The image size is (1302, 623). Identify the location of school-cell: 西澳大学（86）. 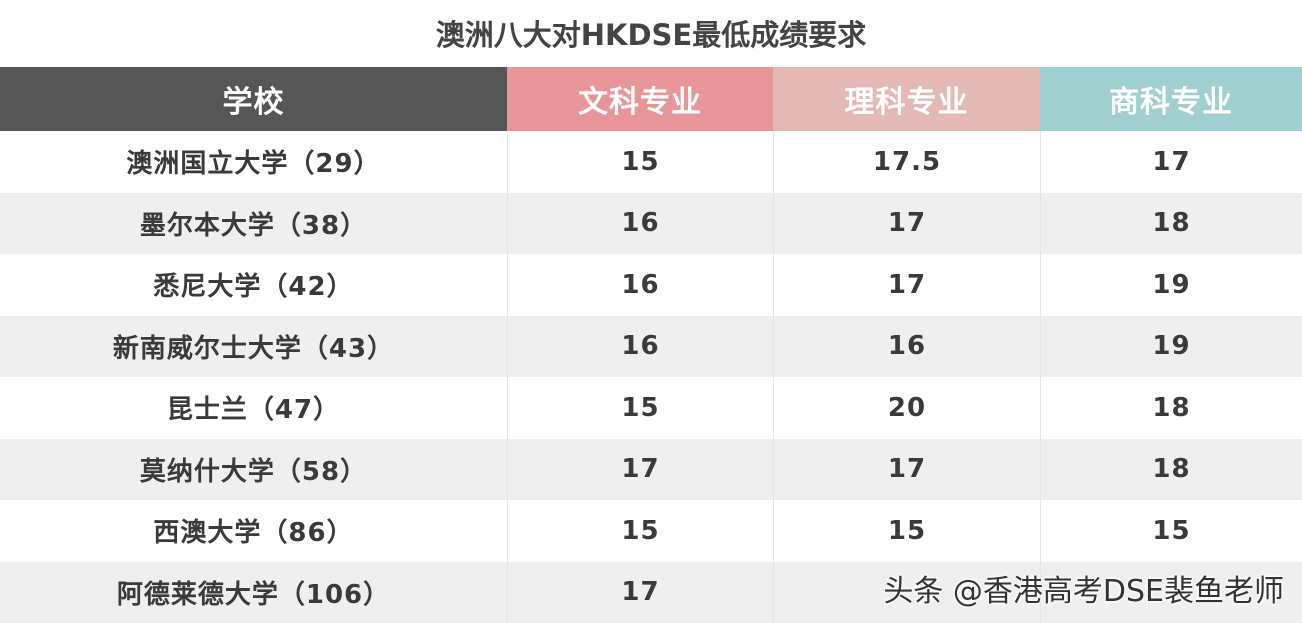
(253, 531).